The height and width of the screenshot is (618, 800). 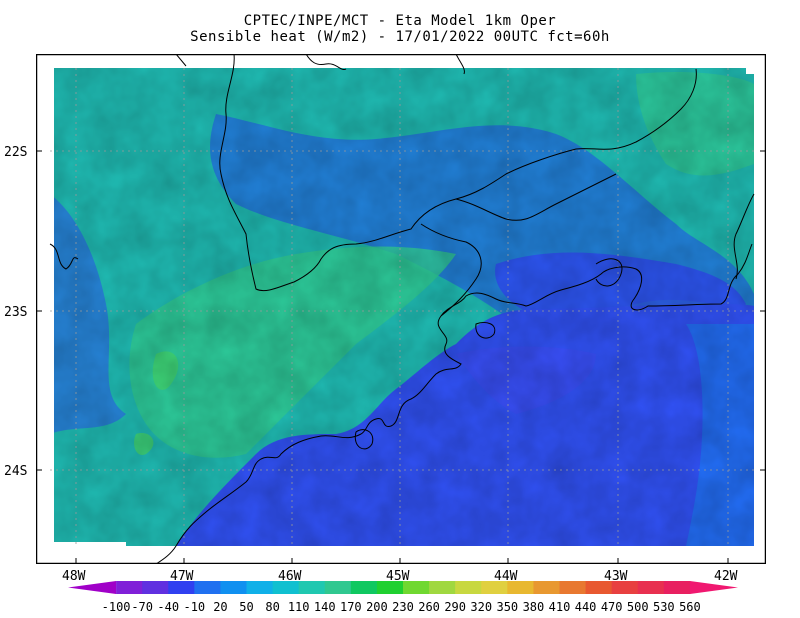 I want to click on colorbar-tick-label: 560, so click(x=690, y=607).